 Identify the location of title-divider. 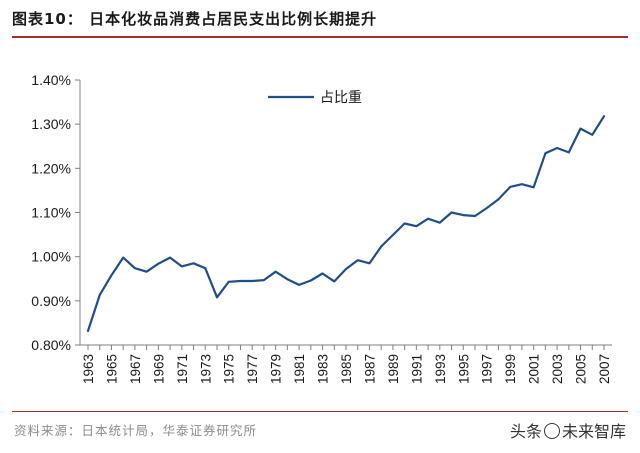
(320, 37).